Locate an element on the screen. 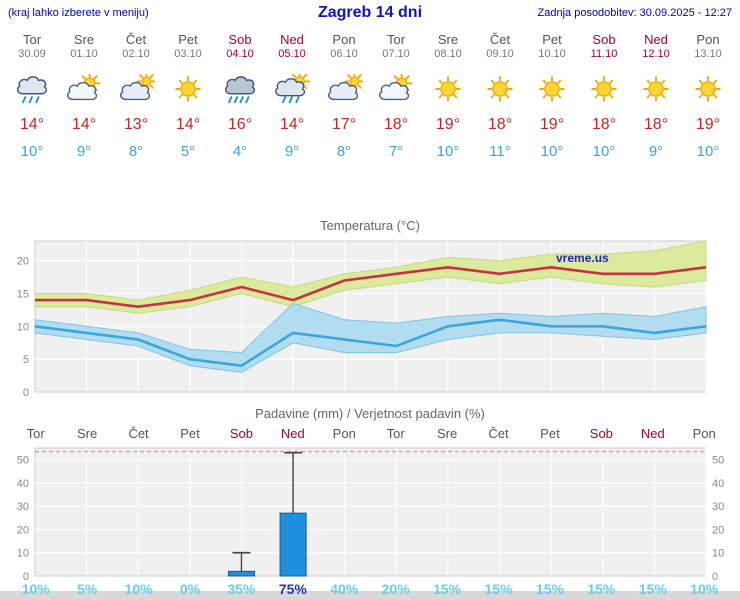  day-date: 08.10 is located at coordinates (448, 54).